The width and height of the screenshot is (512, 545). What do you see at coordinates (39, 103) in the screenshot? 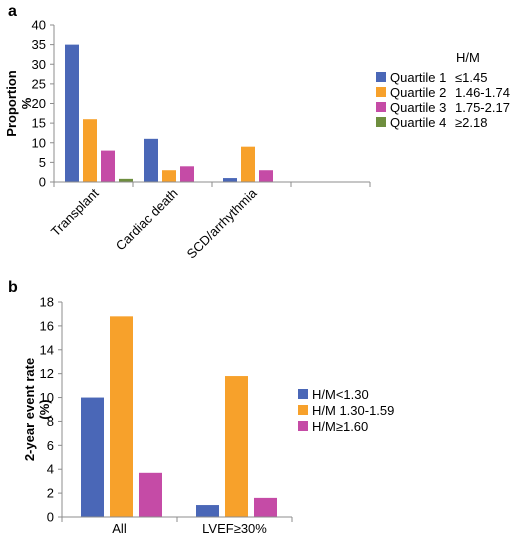
I see `a-y-tick-label: 20` at bounding box center [39, 103].